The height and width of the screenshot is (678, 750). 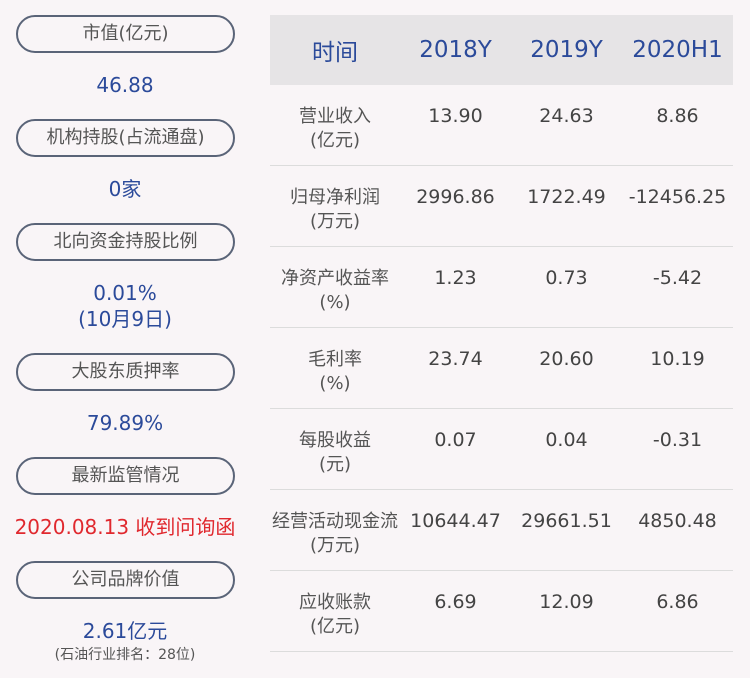 I want to click on metric-name: 归母净利润, so click(x=335, y=197).